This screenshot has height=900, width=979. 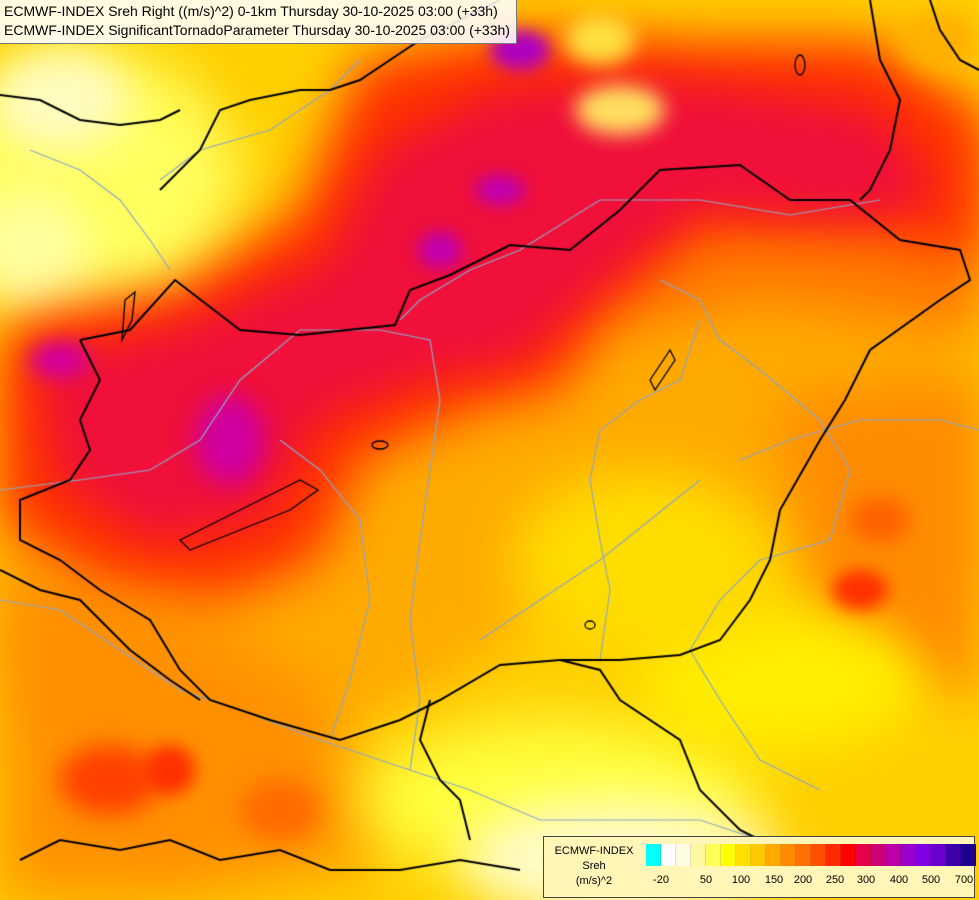 I want to click on legend-tick-label: 500, so click(x=931, y=880).